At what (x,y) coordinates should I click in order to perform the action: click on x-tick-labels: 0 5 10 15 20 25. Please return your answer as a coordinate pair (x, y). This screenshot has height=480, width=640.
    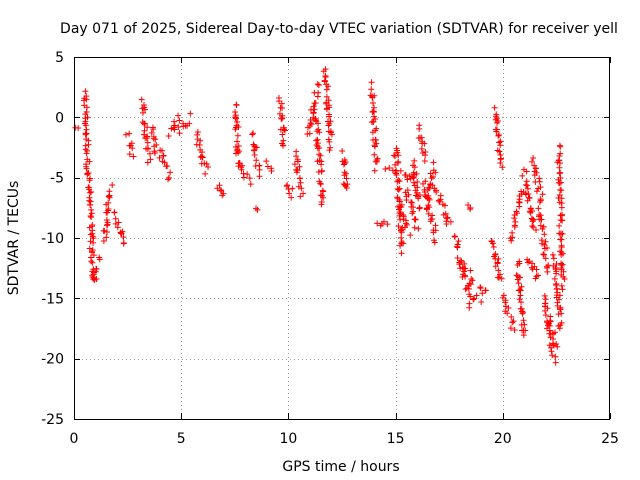
    Looking at the image, I should click on (344, 439).